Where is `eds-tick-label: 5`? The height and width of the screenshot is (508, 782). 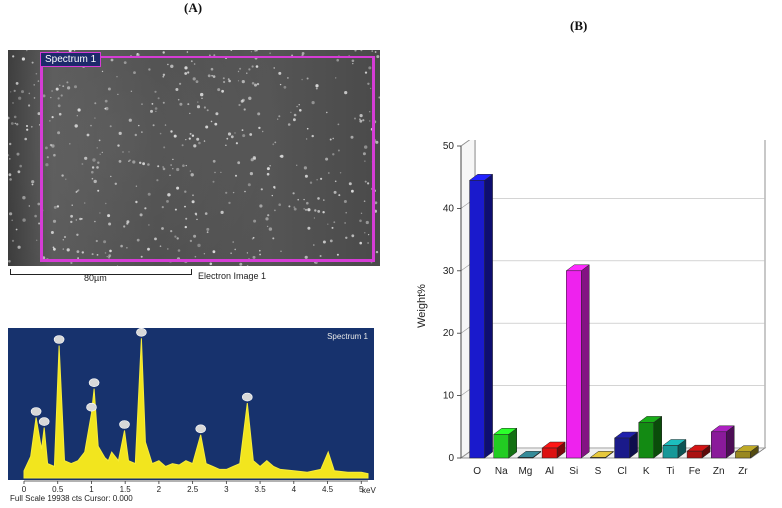 eds-tick-label: 5 is located at coordinates (361, 489).